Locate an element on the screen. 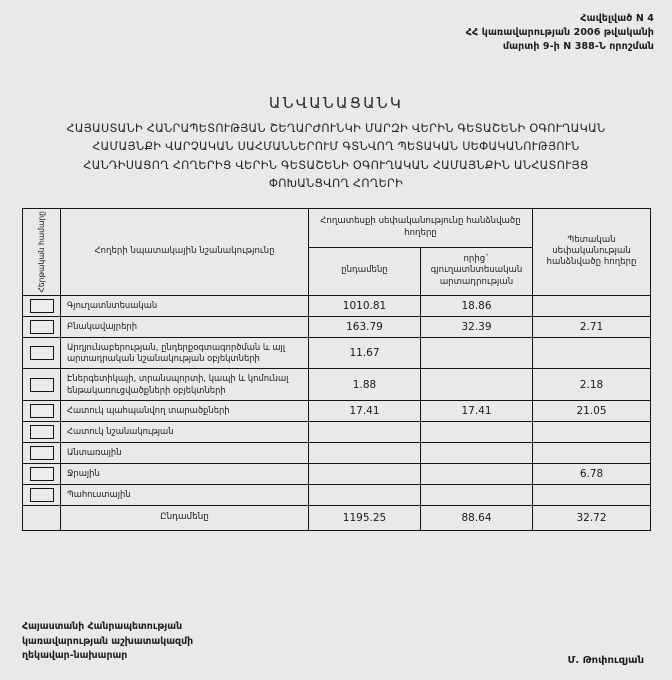 The width and height of the screenshot is (672, 680). header-line-2: ՀՀ կառավարության 2006 թվականի is located at coordinates (559, 32).